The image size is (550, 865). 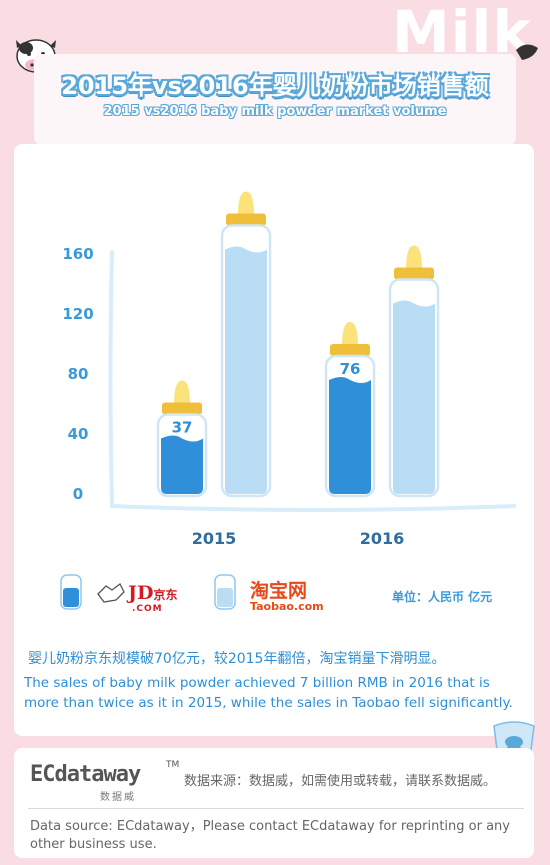 I want to click on taobao-bottle-swatch-icon, so click(x=225, y=592).